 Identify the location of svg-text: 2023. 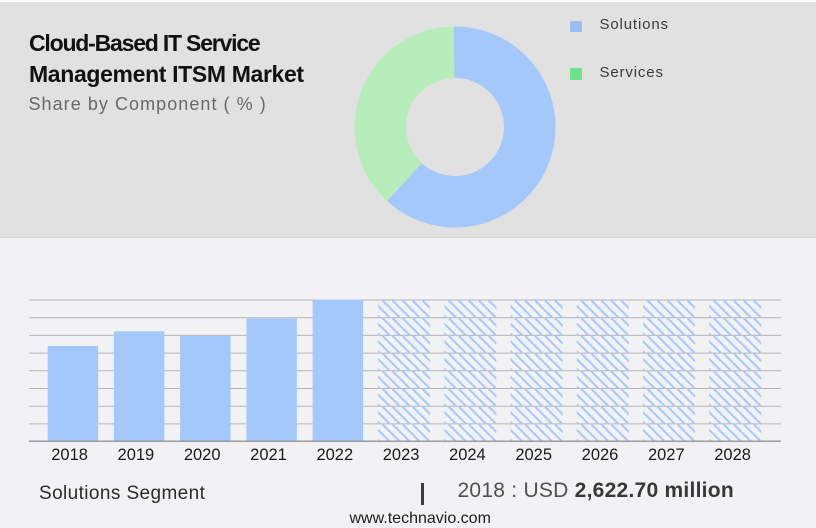
(401, 455).